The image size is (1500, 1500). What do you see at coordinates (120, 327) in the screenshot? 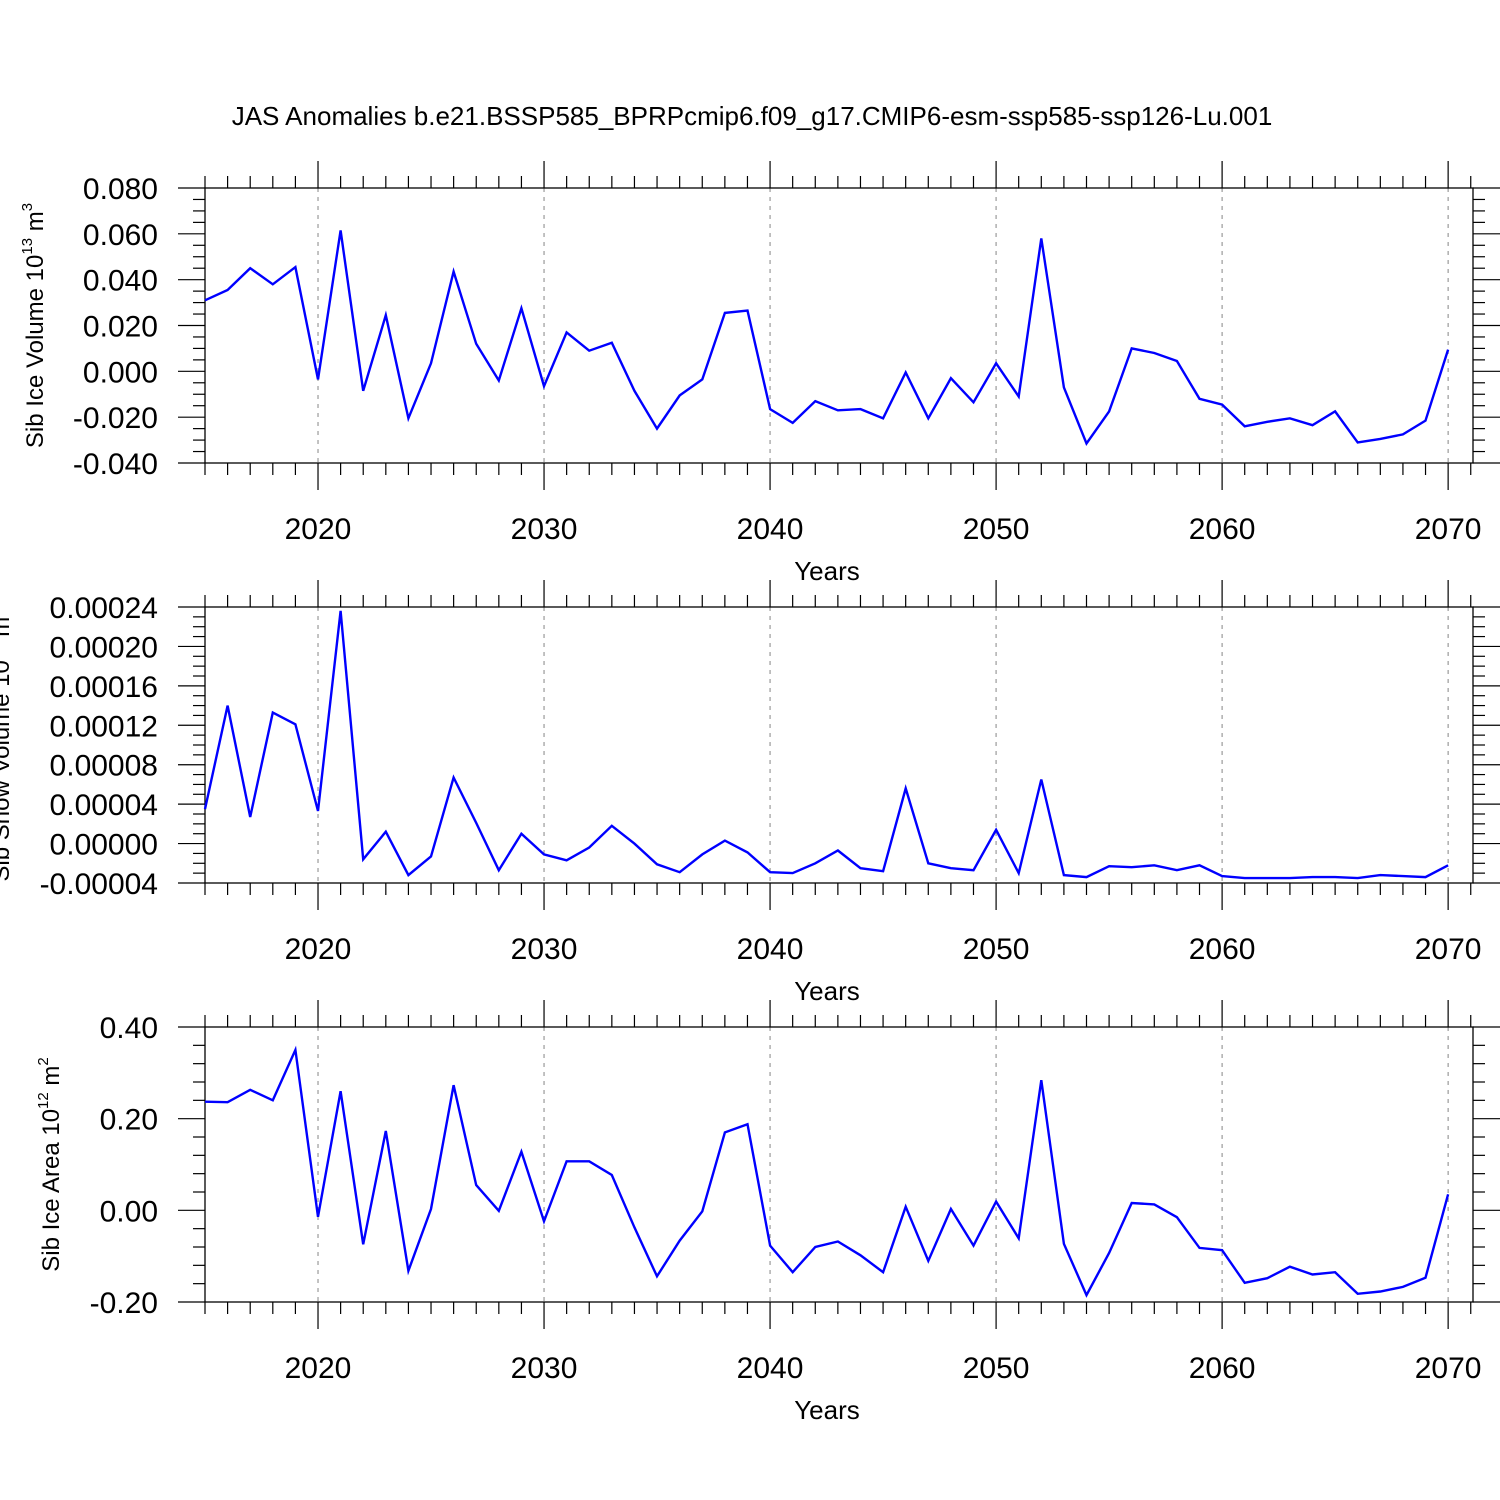
I see `y-tick-label: 0.020` at bounding box center [120, 327].